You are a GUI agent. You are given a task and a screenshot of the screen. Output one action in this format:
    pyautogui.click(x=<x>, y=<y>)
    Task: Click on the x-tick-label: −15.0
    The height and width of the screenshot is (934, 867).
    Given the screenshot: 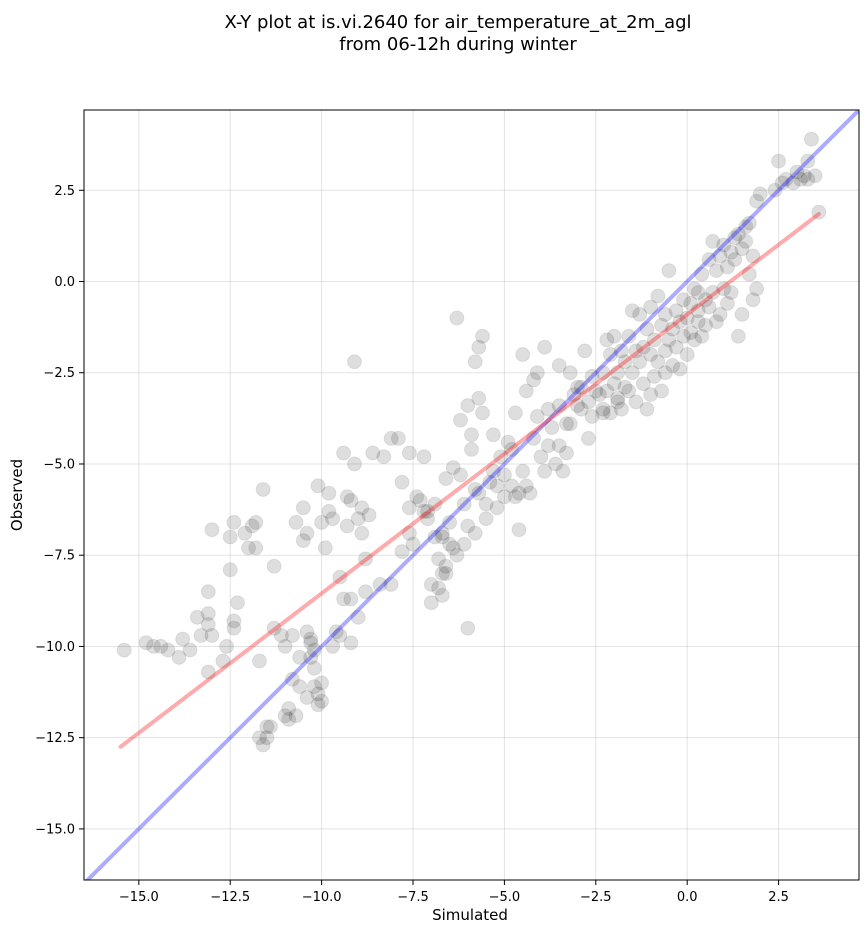 What is the action you would take?
    pyautogui.click(x=139, y=897)
    